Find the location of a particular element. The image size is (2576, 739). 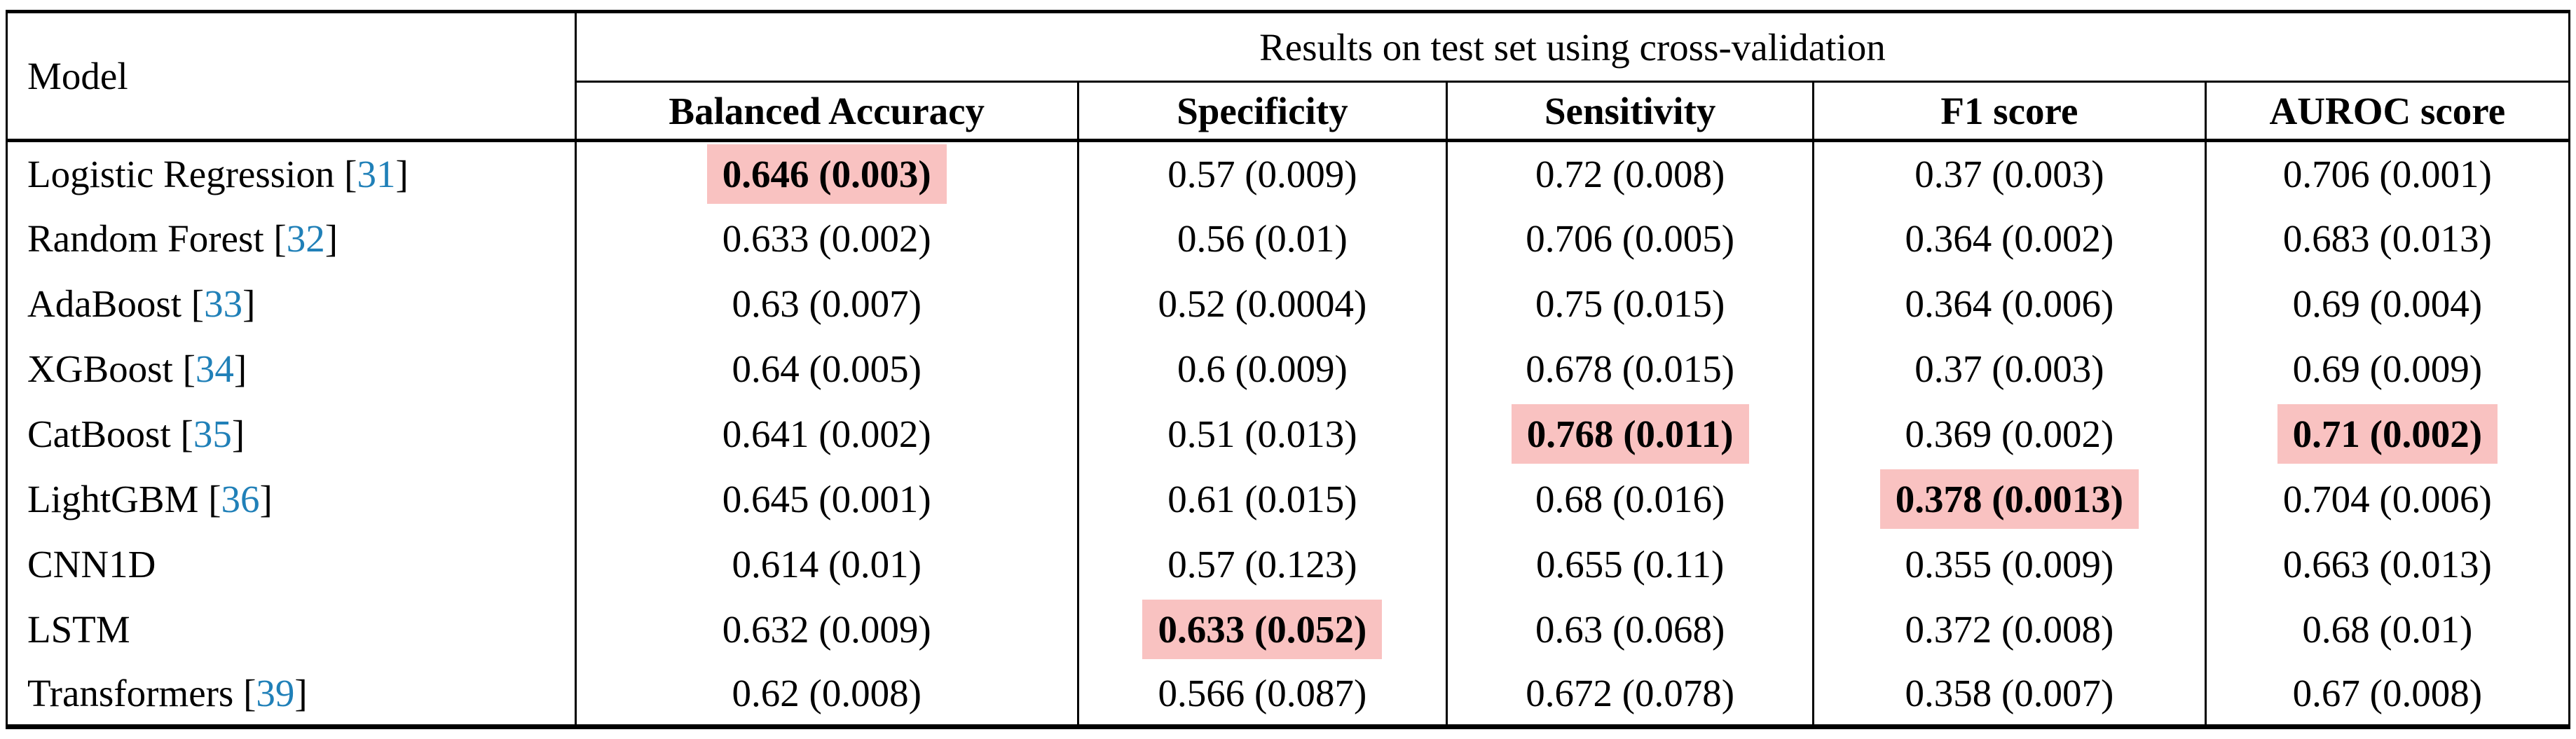

metric-value: 0.663 (0.013) is located at coordinates (2387, 564).